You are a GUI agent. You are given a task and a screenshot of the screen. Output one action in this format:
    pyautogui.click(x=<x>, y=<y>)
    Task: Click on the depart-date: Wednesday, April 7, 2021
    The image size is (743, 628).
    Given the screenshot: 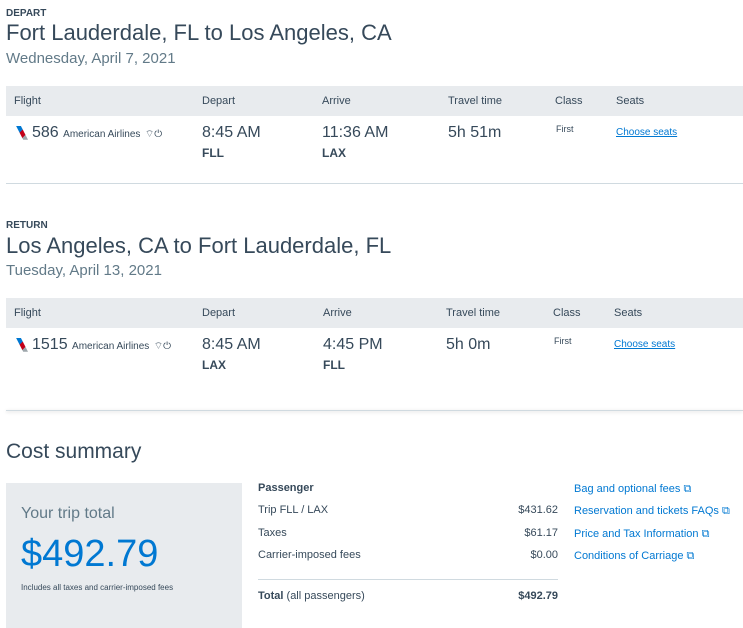 What is the action you would take?
    pyautogui.click(x=91, y=58)
    